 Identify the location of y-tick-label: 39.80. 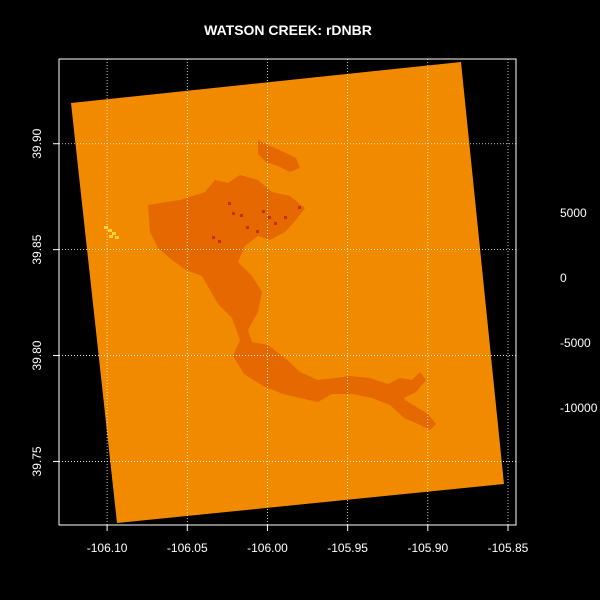
(37, 355).